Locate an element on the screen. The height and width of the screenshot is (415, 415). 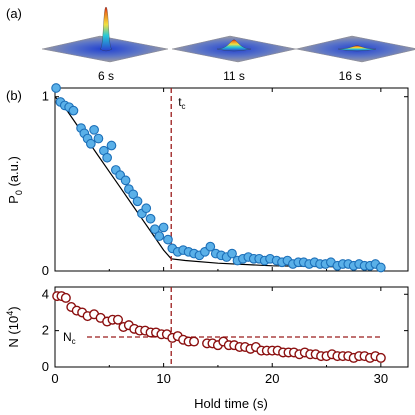
nc-annotation: Nc is located at coordinates (69, 338).